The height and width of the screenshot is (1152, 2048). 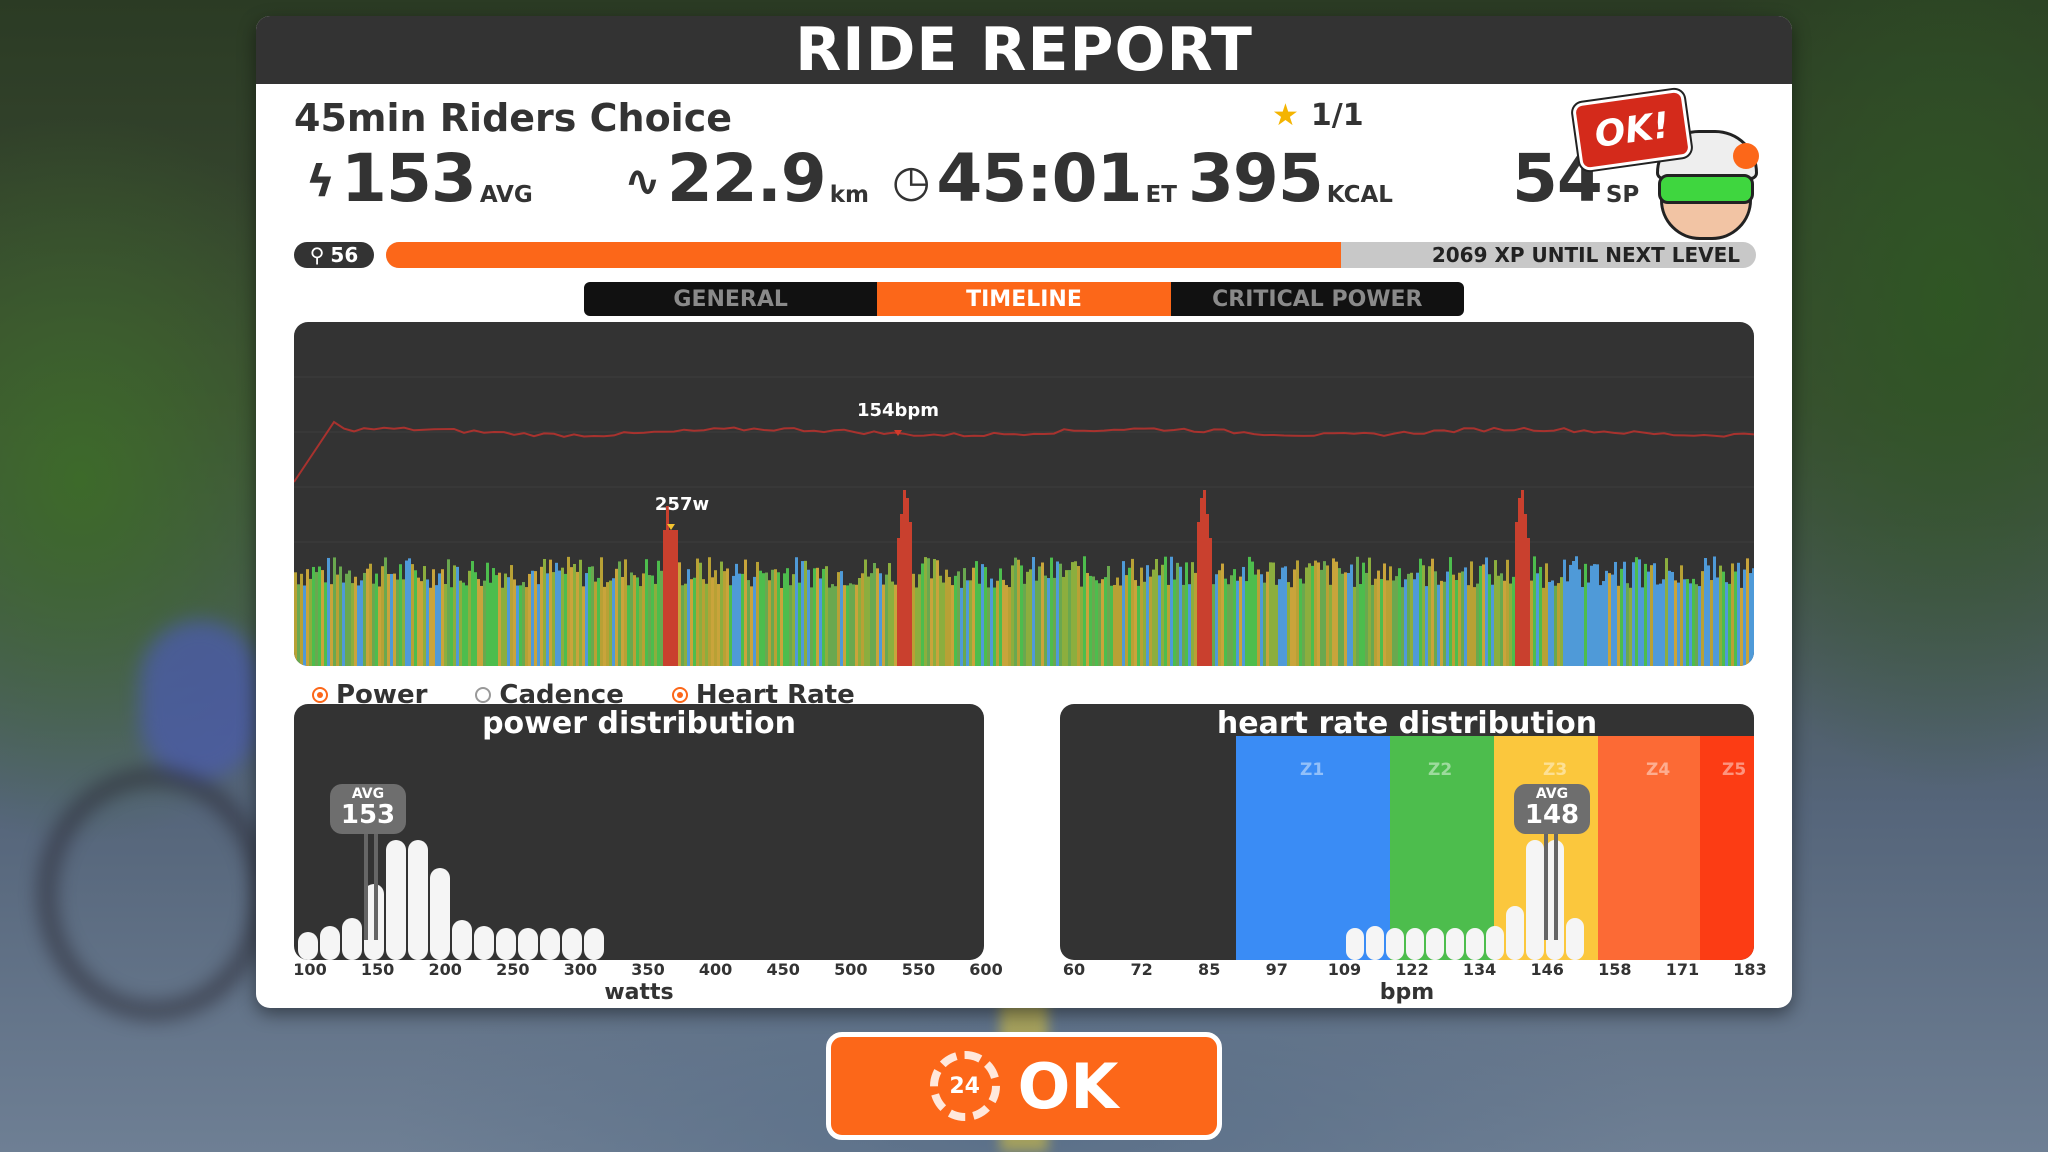 I want to click on radio-heart-rate, so click(x=679, y=695).